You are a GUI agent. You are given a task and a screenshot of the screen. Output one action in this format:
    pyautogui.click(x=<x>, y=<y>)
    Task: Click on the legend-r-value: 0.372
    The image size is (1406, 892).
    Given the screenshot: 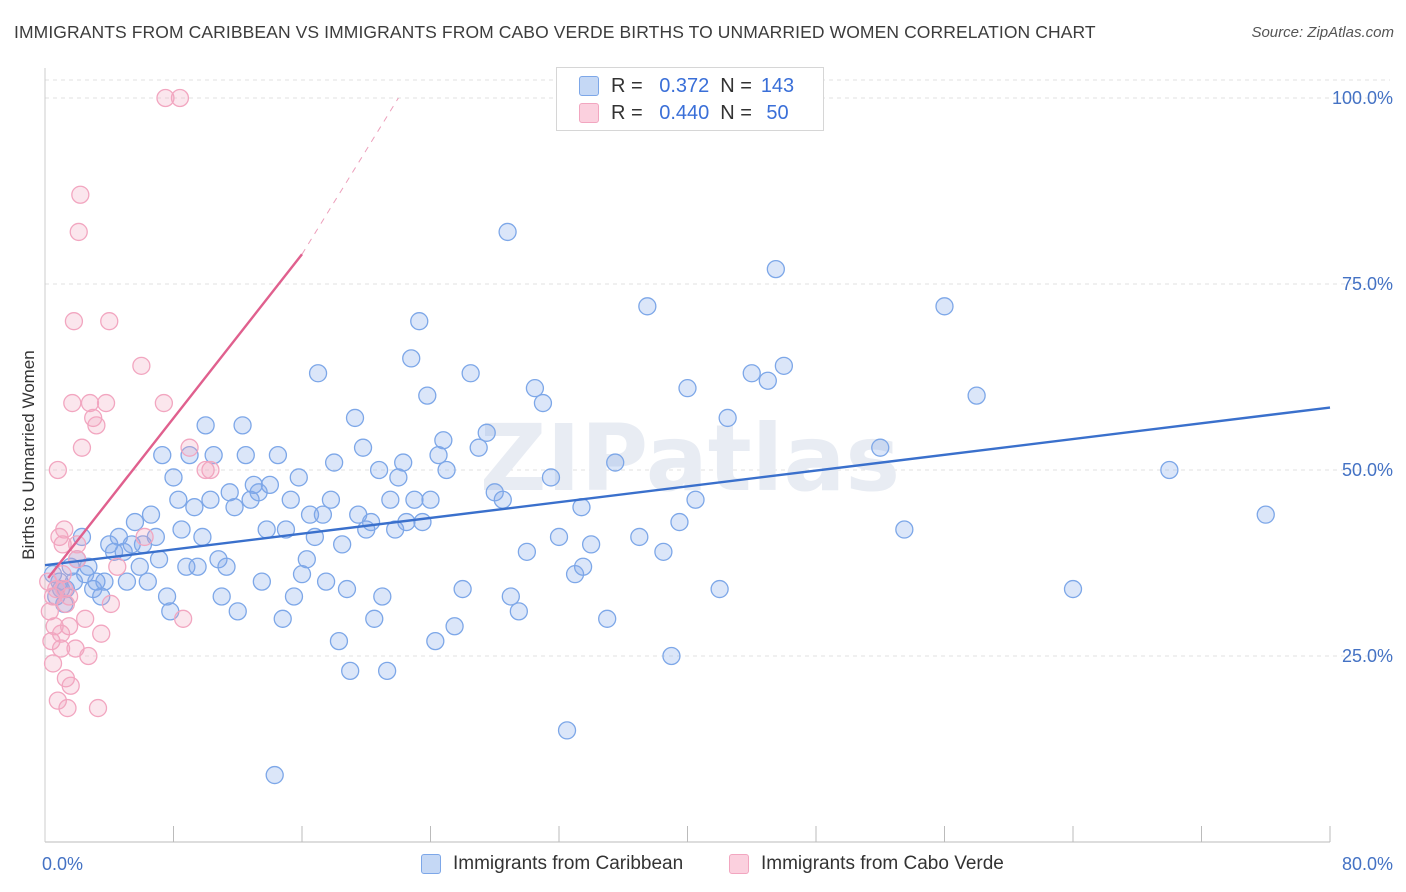 What is the action you would take?
    pyautogui.click(x=684, y=85)
    